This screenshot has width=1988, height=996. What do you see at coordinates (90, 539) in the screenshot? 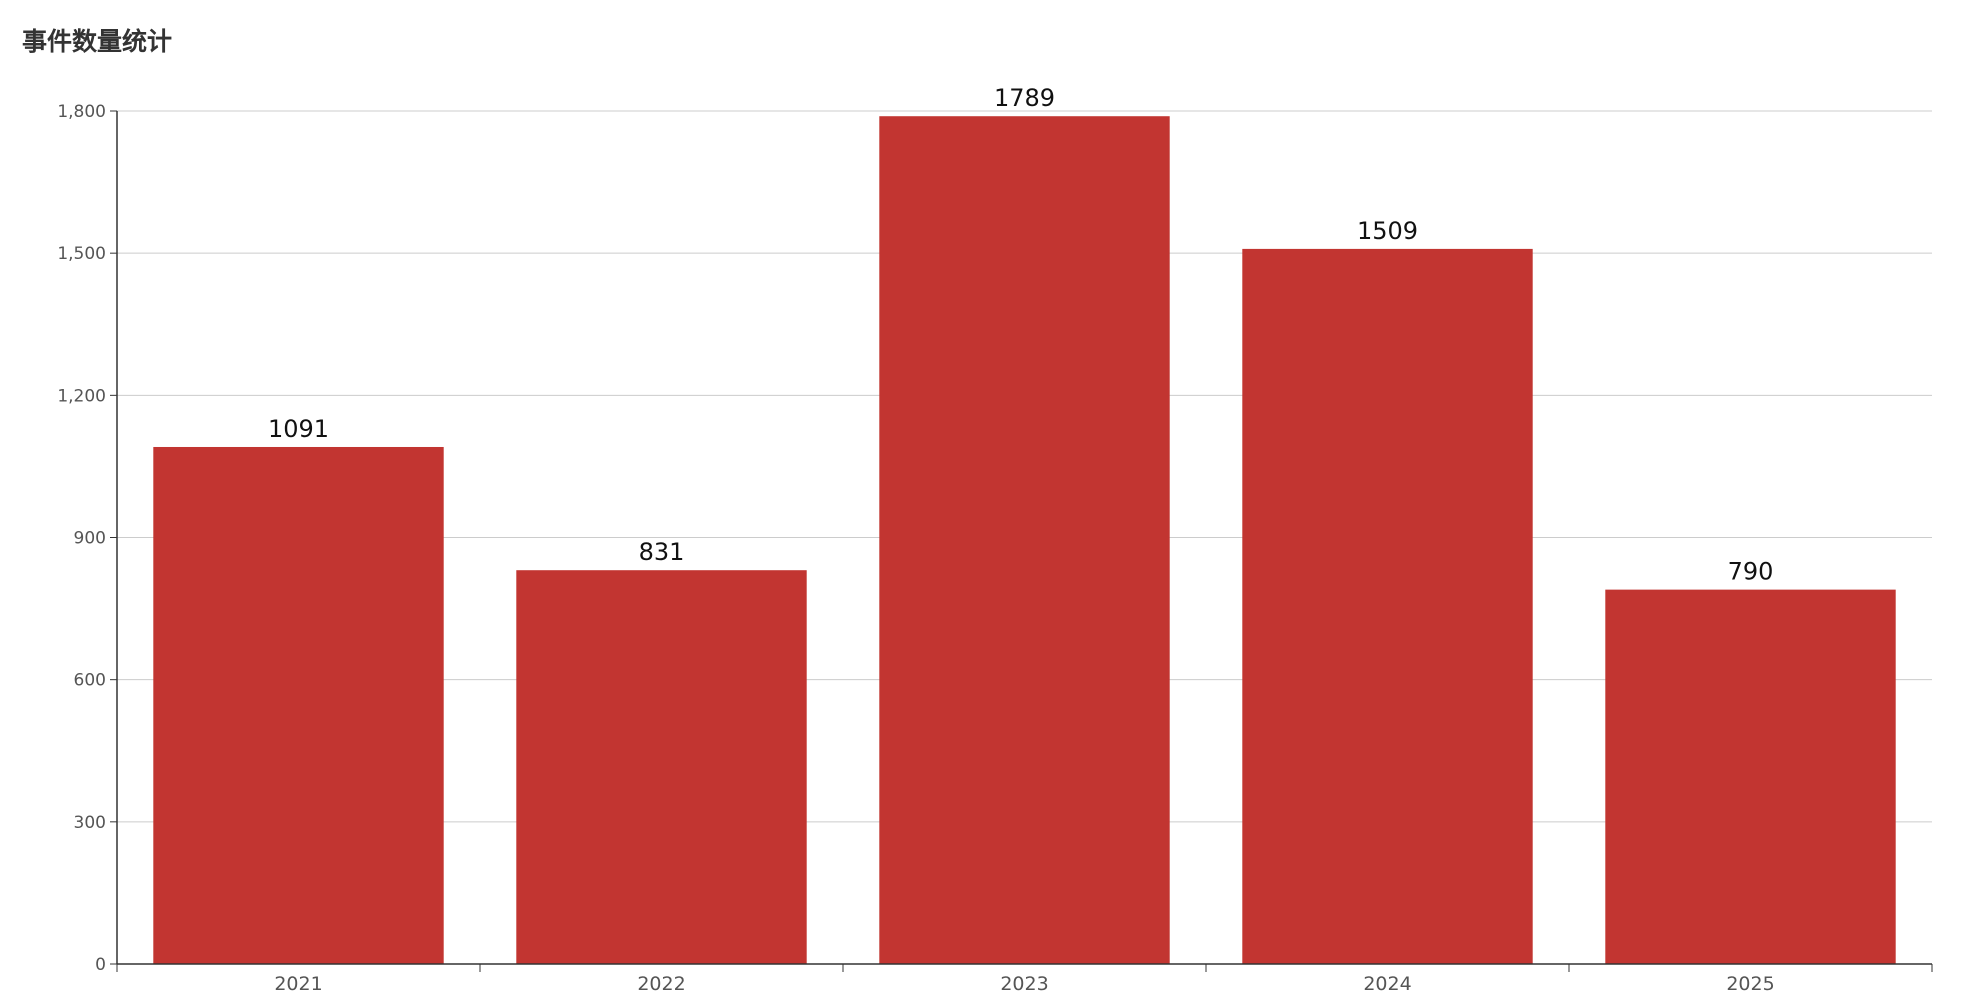
I see `y-tick-label: 900` at bounding box center [90, 539].